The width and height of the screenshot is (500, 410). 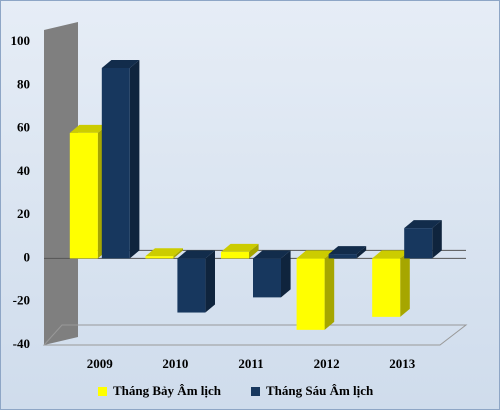 What do you see at coordinates (23, 127) in the screenshot?
I see `y-tick-label: 60` at bounding box center [23, 127].